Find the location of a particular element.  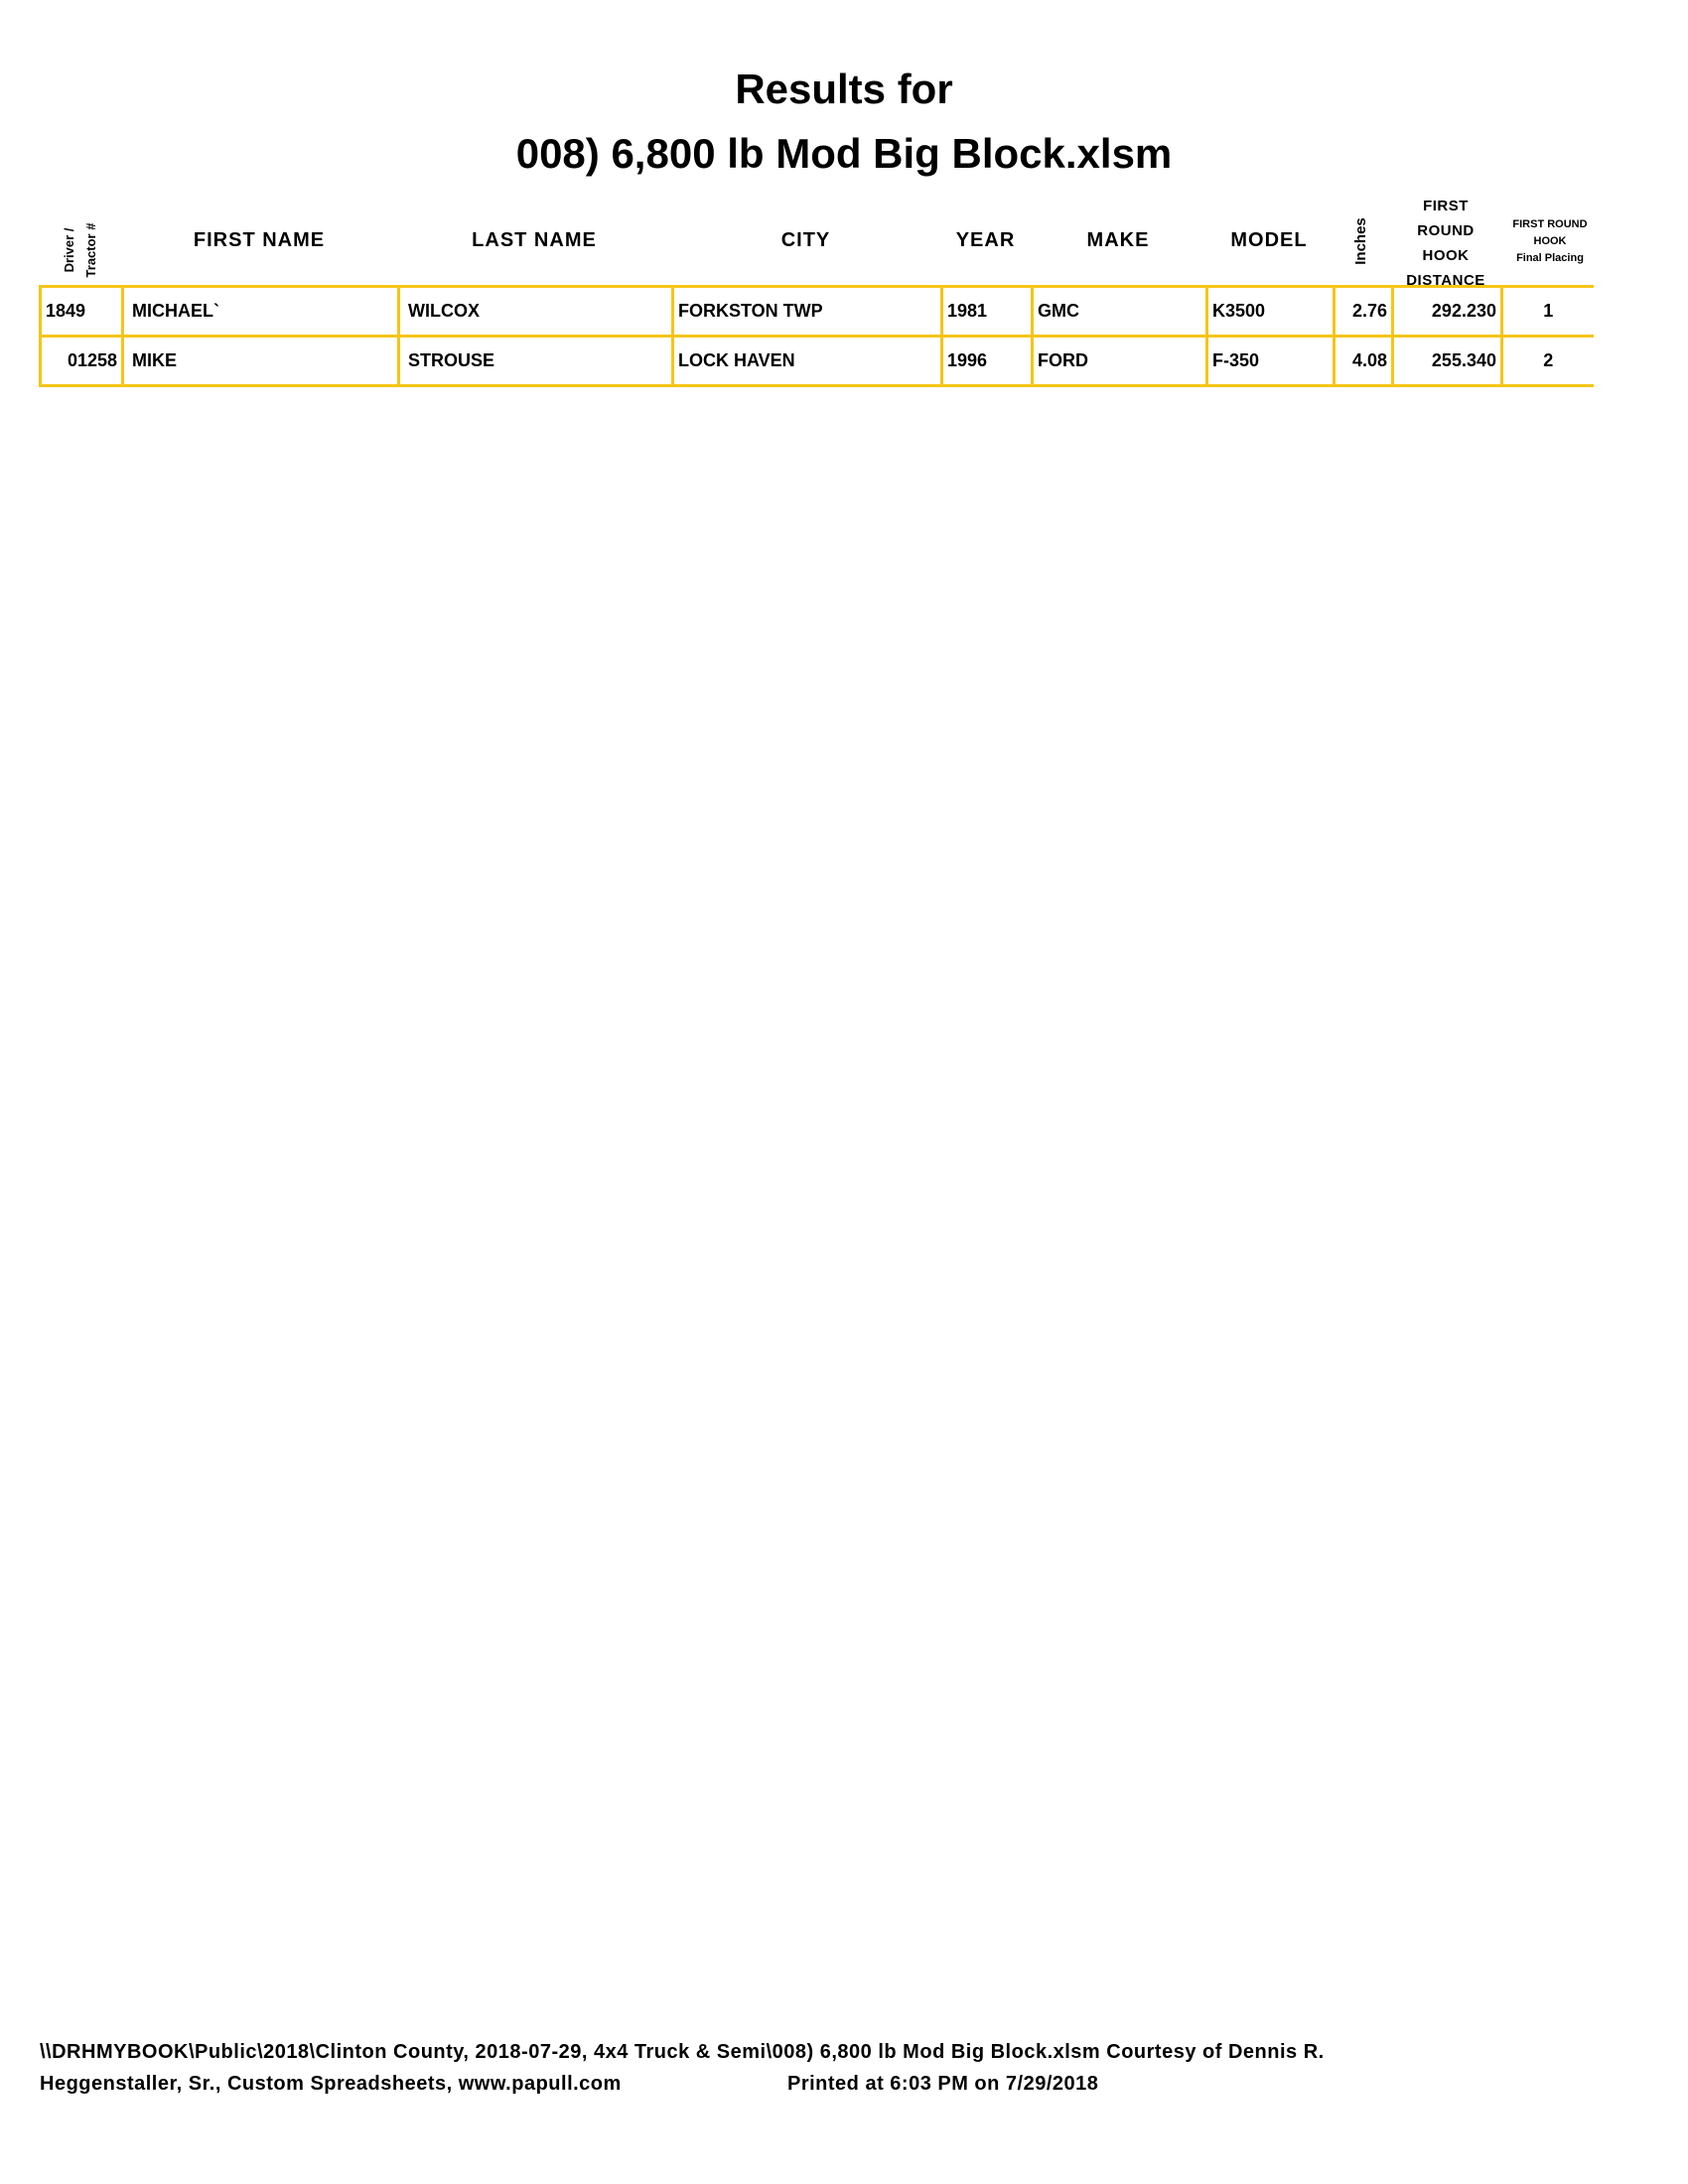

header-inches: Inches is located at coordinates (1360, 241).